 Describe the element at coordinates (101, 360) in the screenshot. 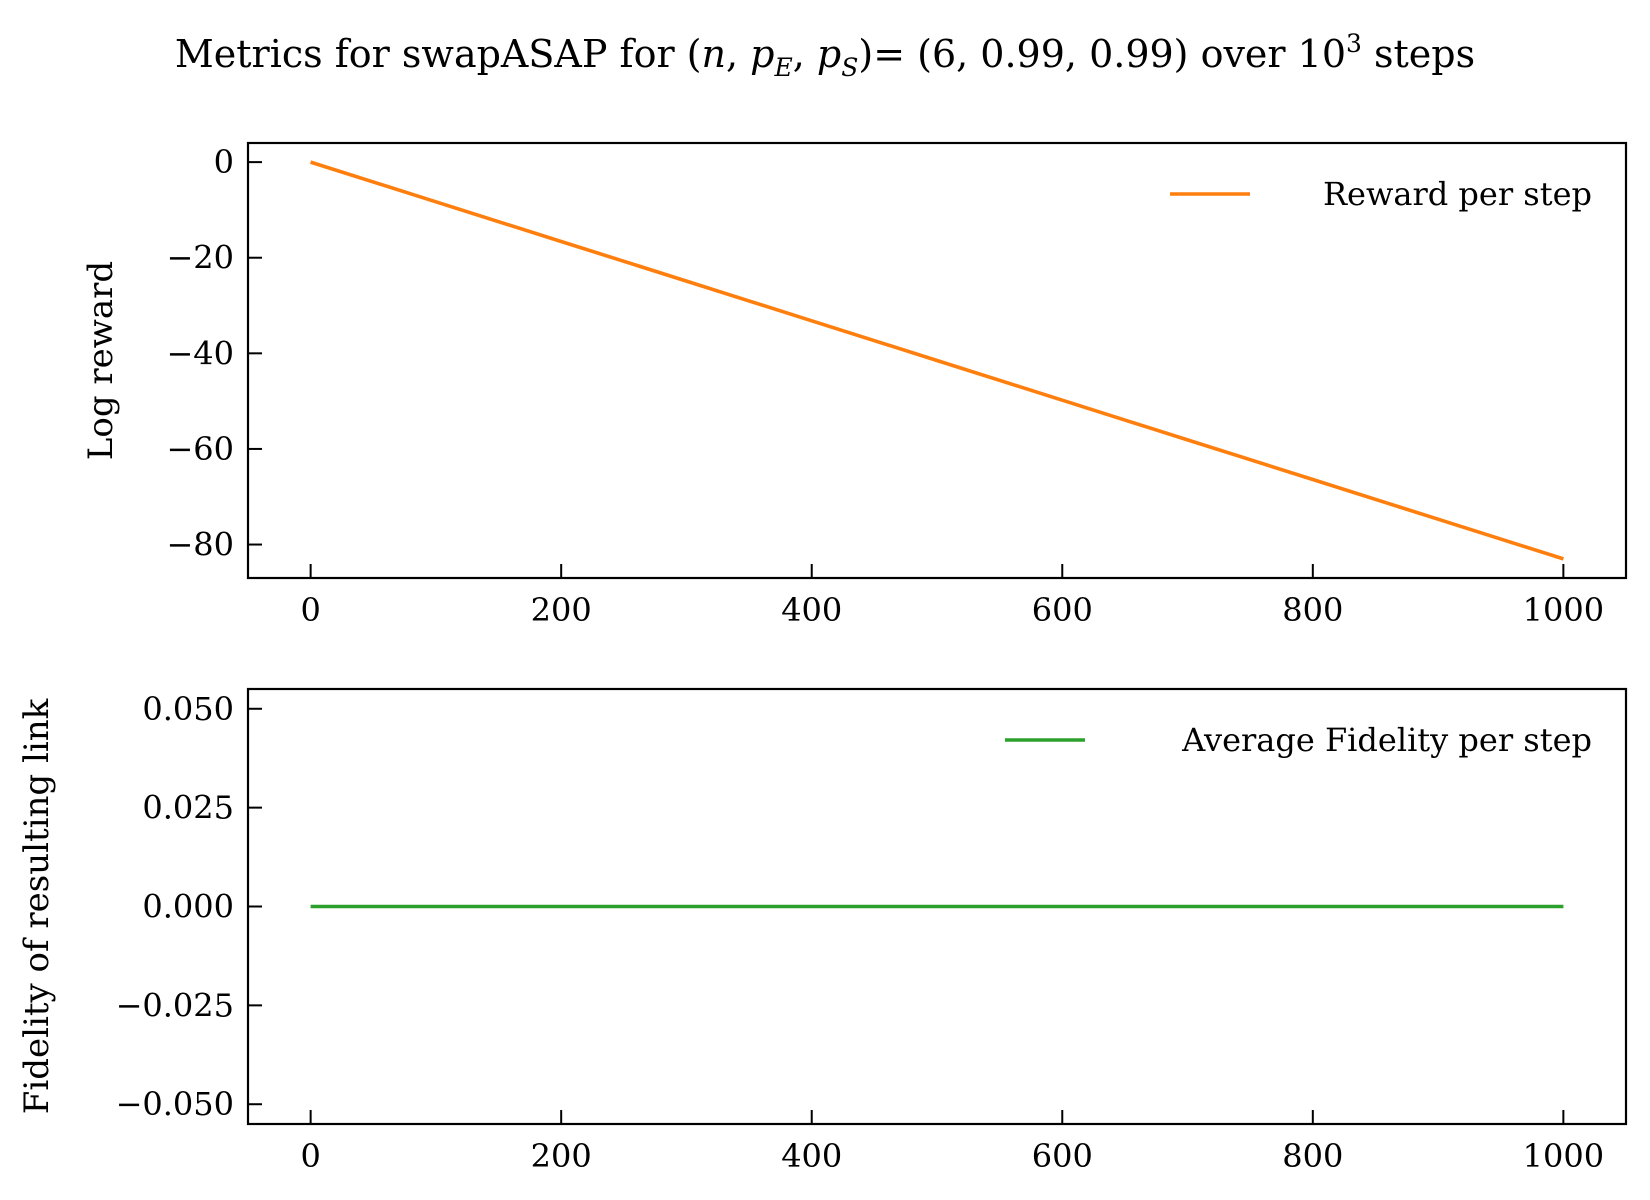

I see `y-axis-label: Log reward` at that location.